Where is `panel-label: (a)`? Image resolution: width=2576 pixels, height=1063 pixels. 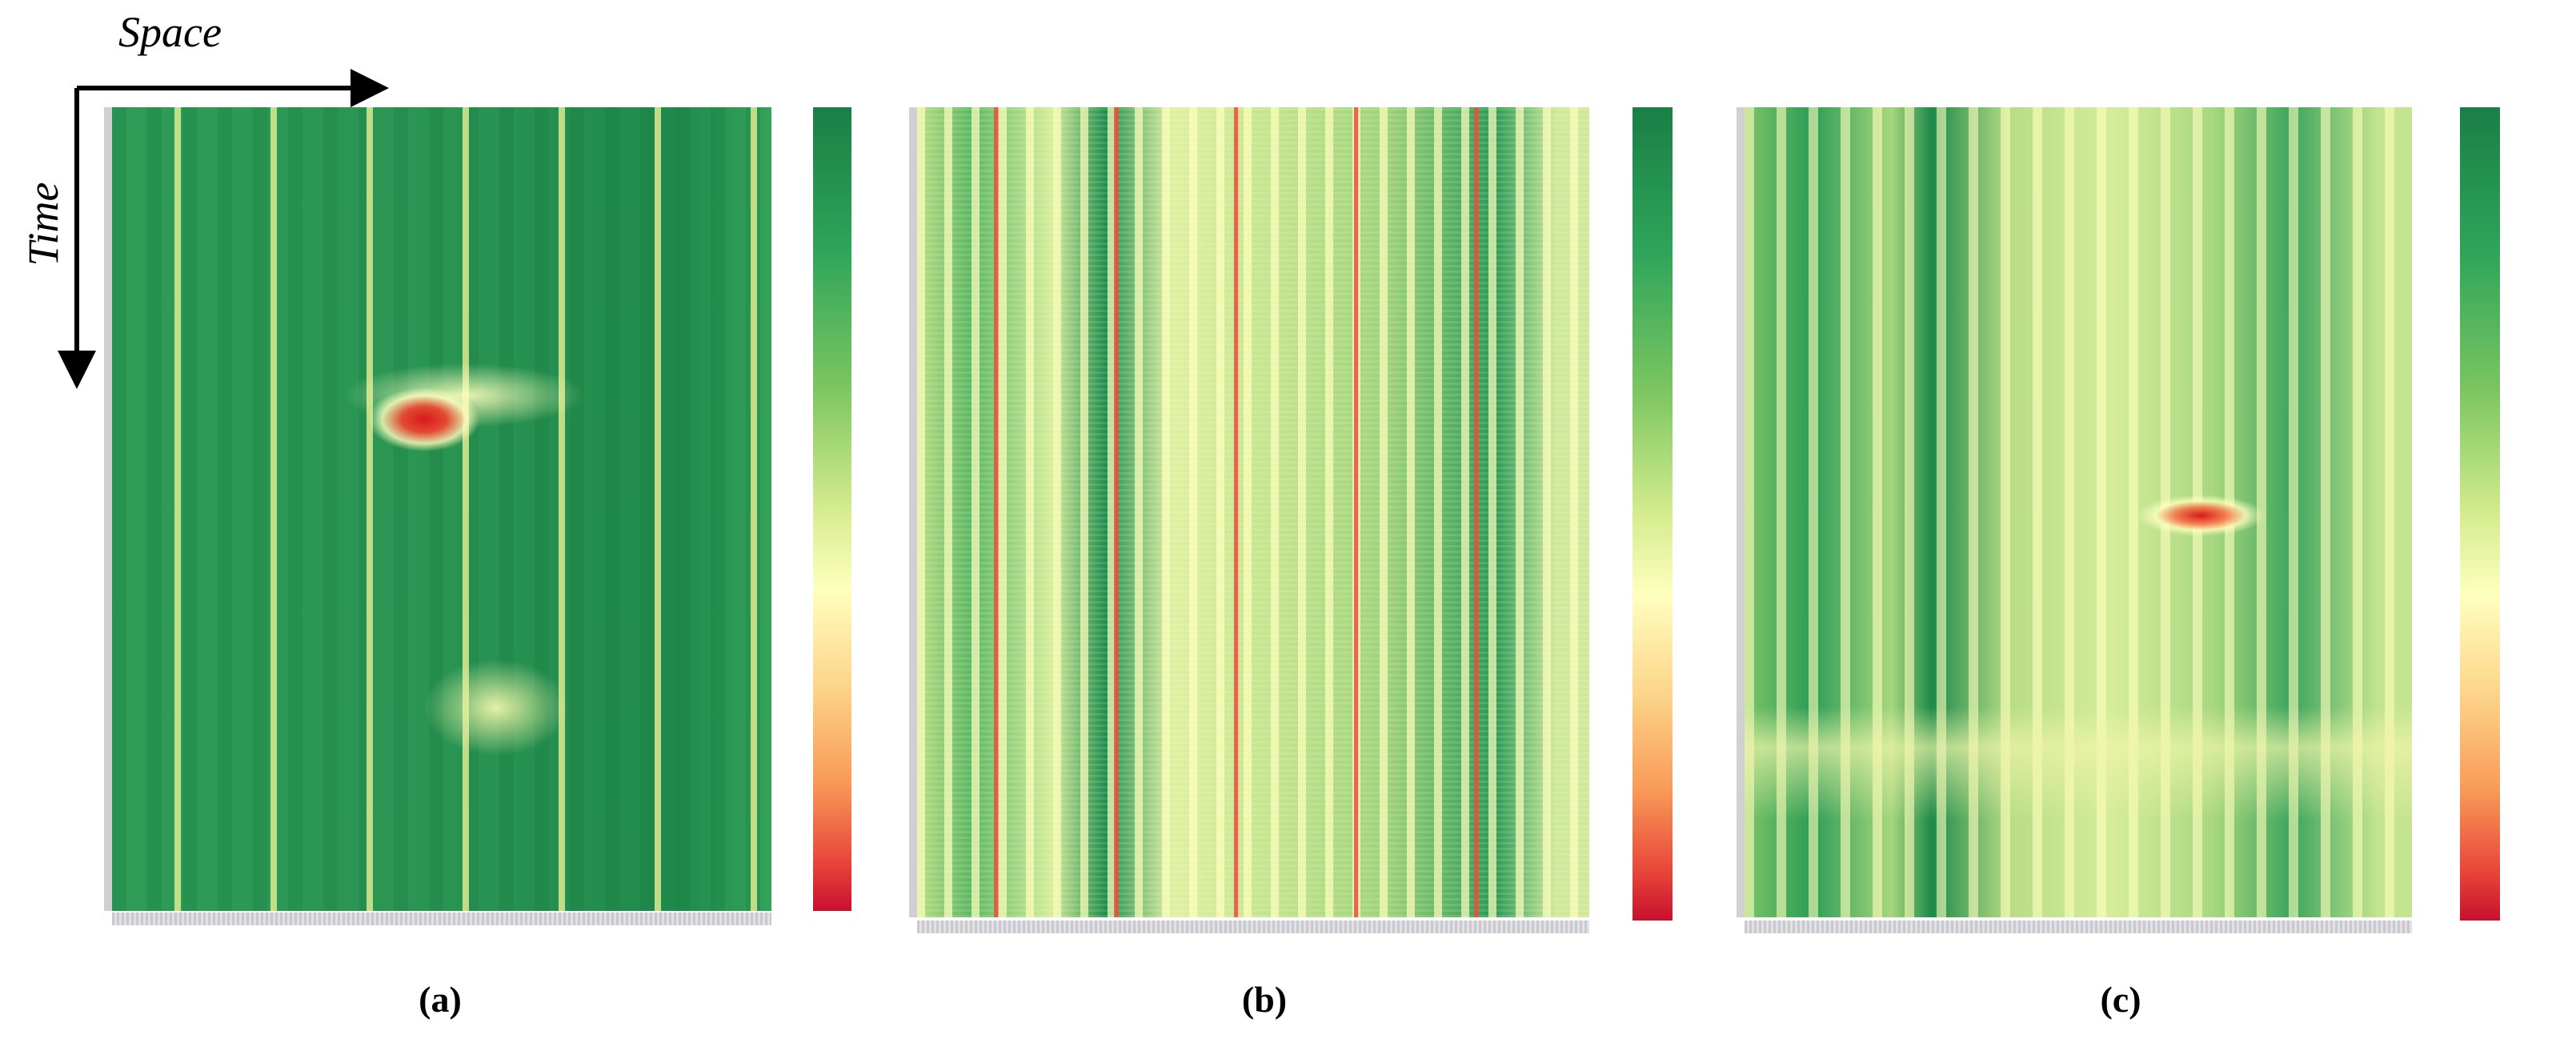 panel-label: (a) is located at coordinates (440, 999).